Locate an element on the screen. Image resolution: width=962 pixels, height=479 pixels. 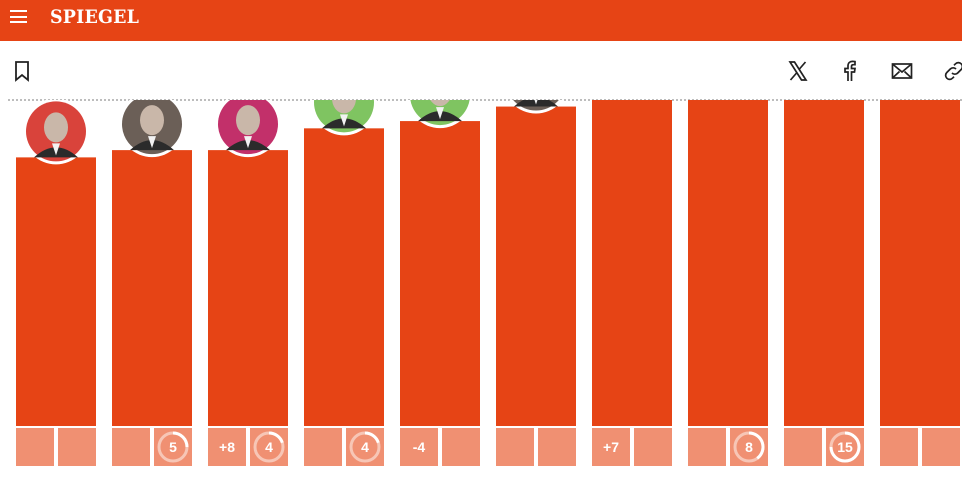
politician-column: 50ДжемОздемир8 is located at coordinates (728, 283).